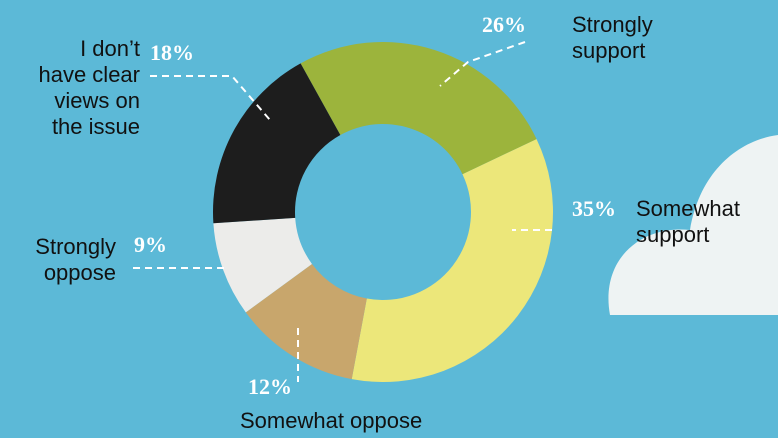 The height and width of the screenshot is (438, 778). I want to click on category-label: I don’t have clear views on the issue, so click(89, 87).